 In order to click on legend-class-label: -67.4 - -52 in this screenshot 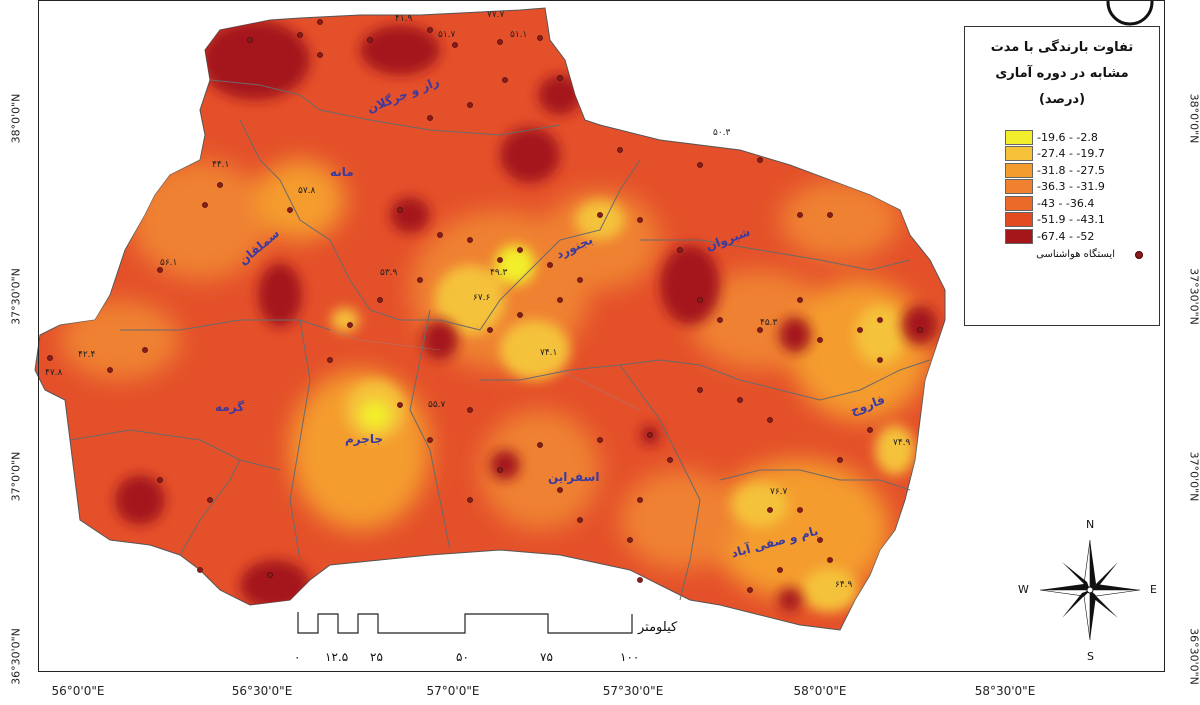, I will do `click(1066, 236)`.